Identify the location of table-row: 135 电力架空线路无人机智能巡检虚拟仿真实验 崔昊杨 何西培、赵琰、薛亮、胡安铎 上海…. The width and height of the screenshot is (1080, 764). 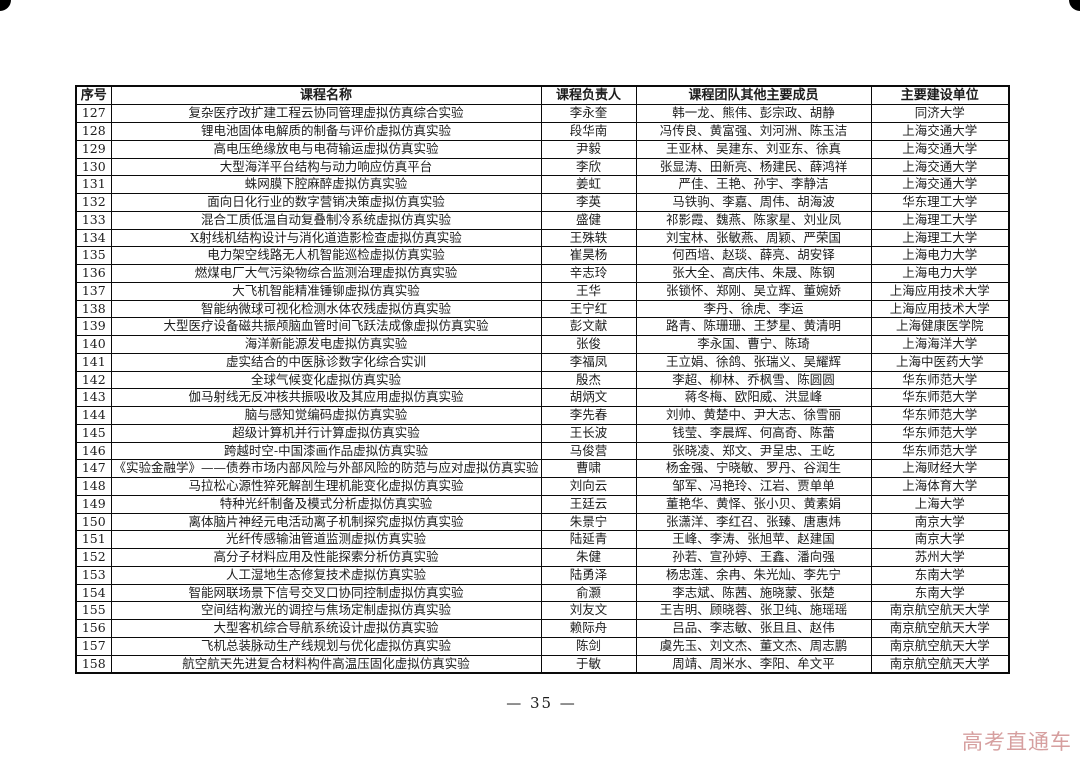
(542, 256).